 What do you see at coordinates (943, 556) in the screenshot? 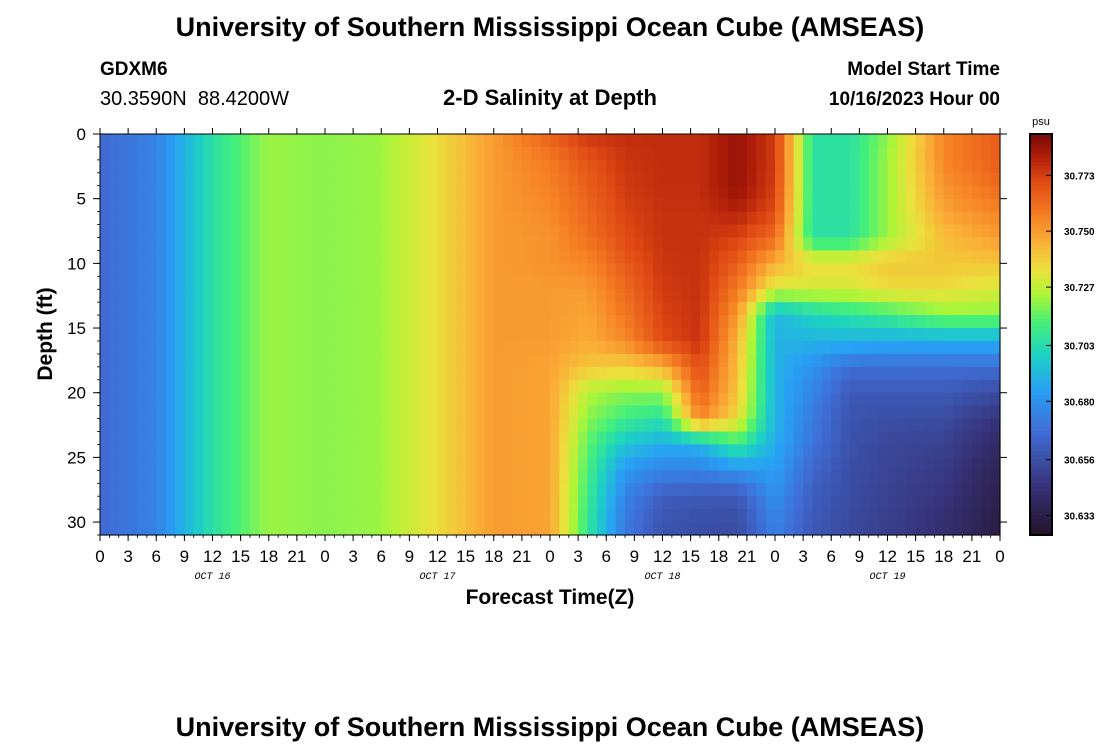
I see `x-tick-label: 18` at bounding box center [943, 556].